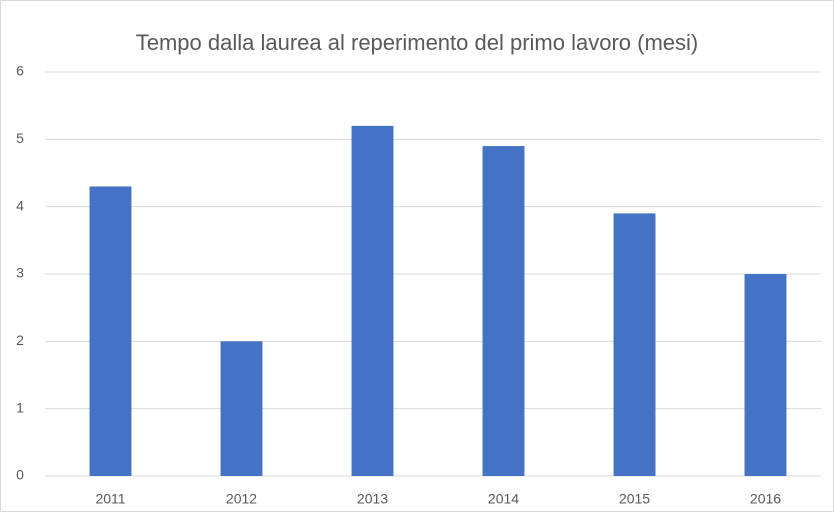 This screenshot has height=512, width=834. Describe the element at coordinates (20, 71) in the screenshot. I see `y-tick-label: 6` at that location.